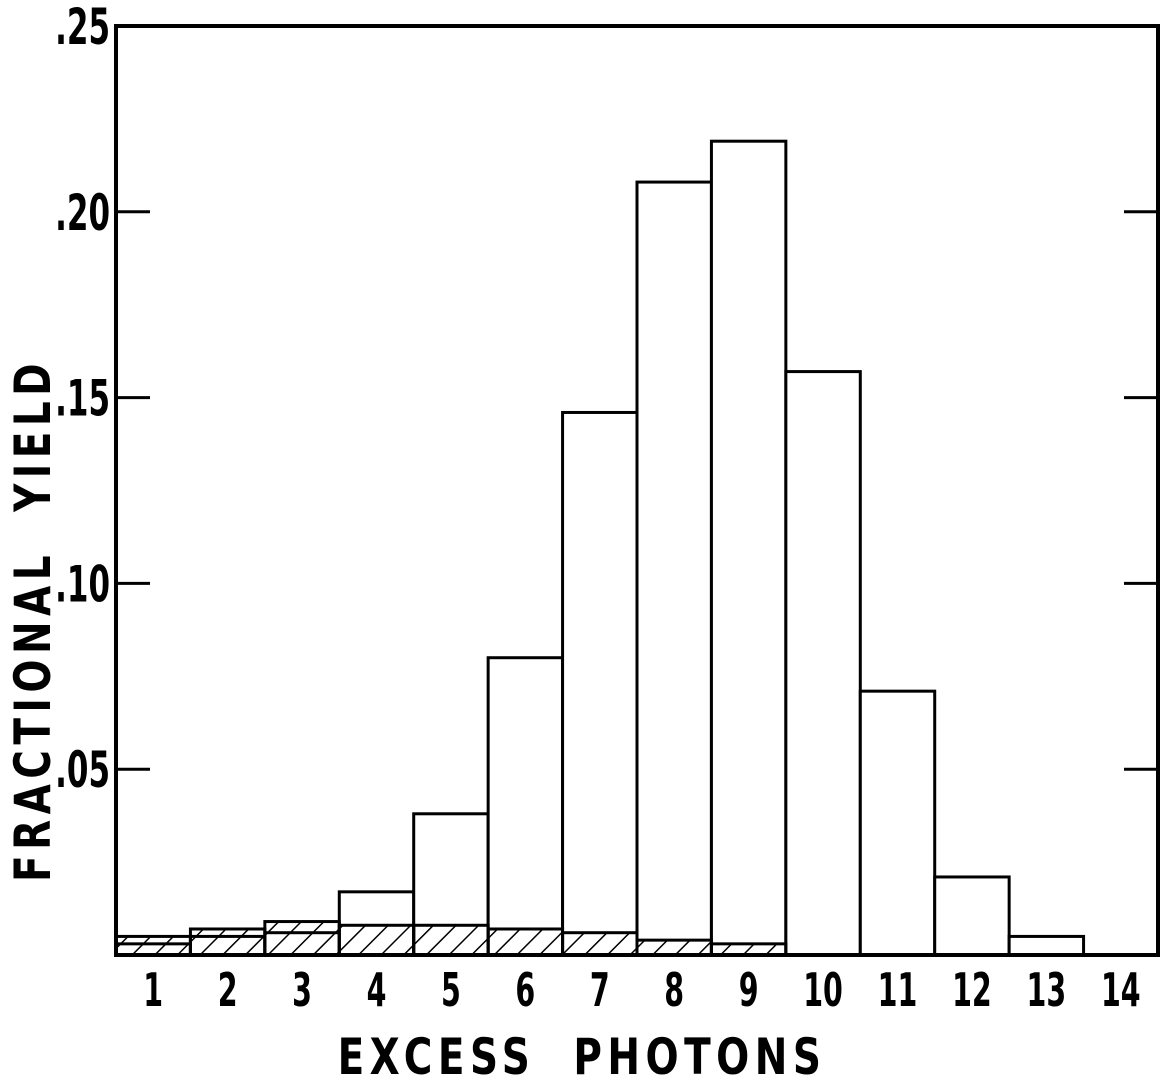 Image resolution: width=1161 pixels, height=1085 pixels. I want to click on x-tick-label: 10, so click(823, 991).